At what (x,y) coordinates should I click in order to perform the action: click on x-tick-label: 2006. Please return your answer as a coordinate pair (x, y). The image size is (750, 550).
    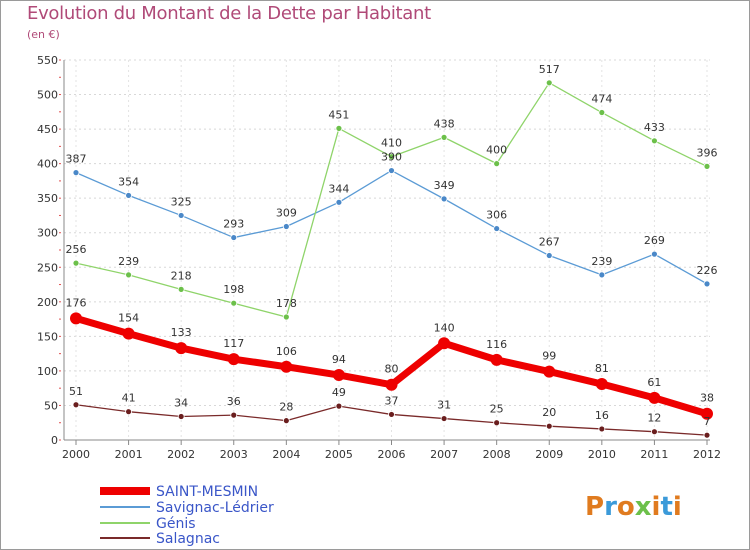
    Looking at the image, I should click on (392, 454).